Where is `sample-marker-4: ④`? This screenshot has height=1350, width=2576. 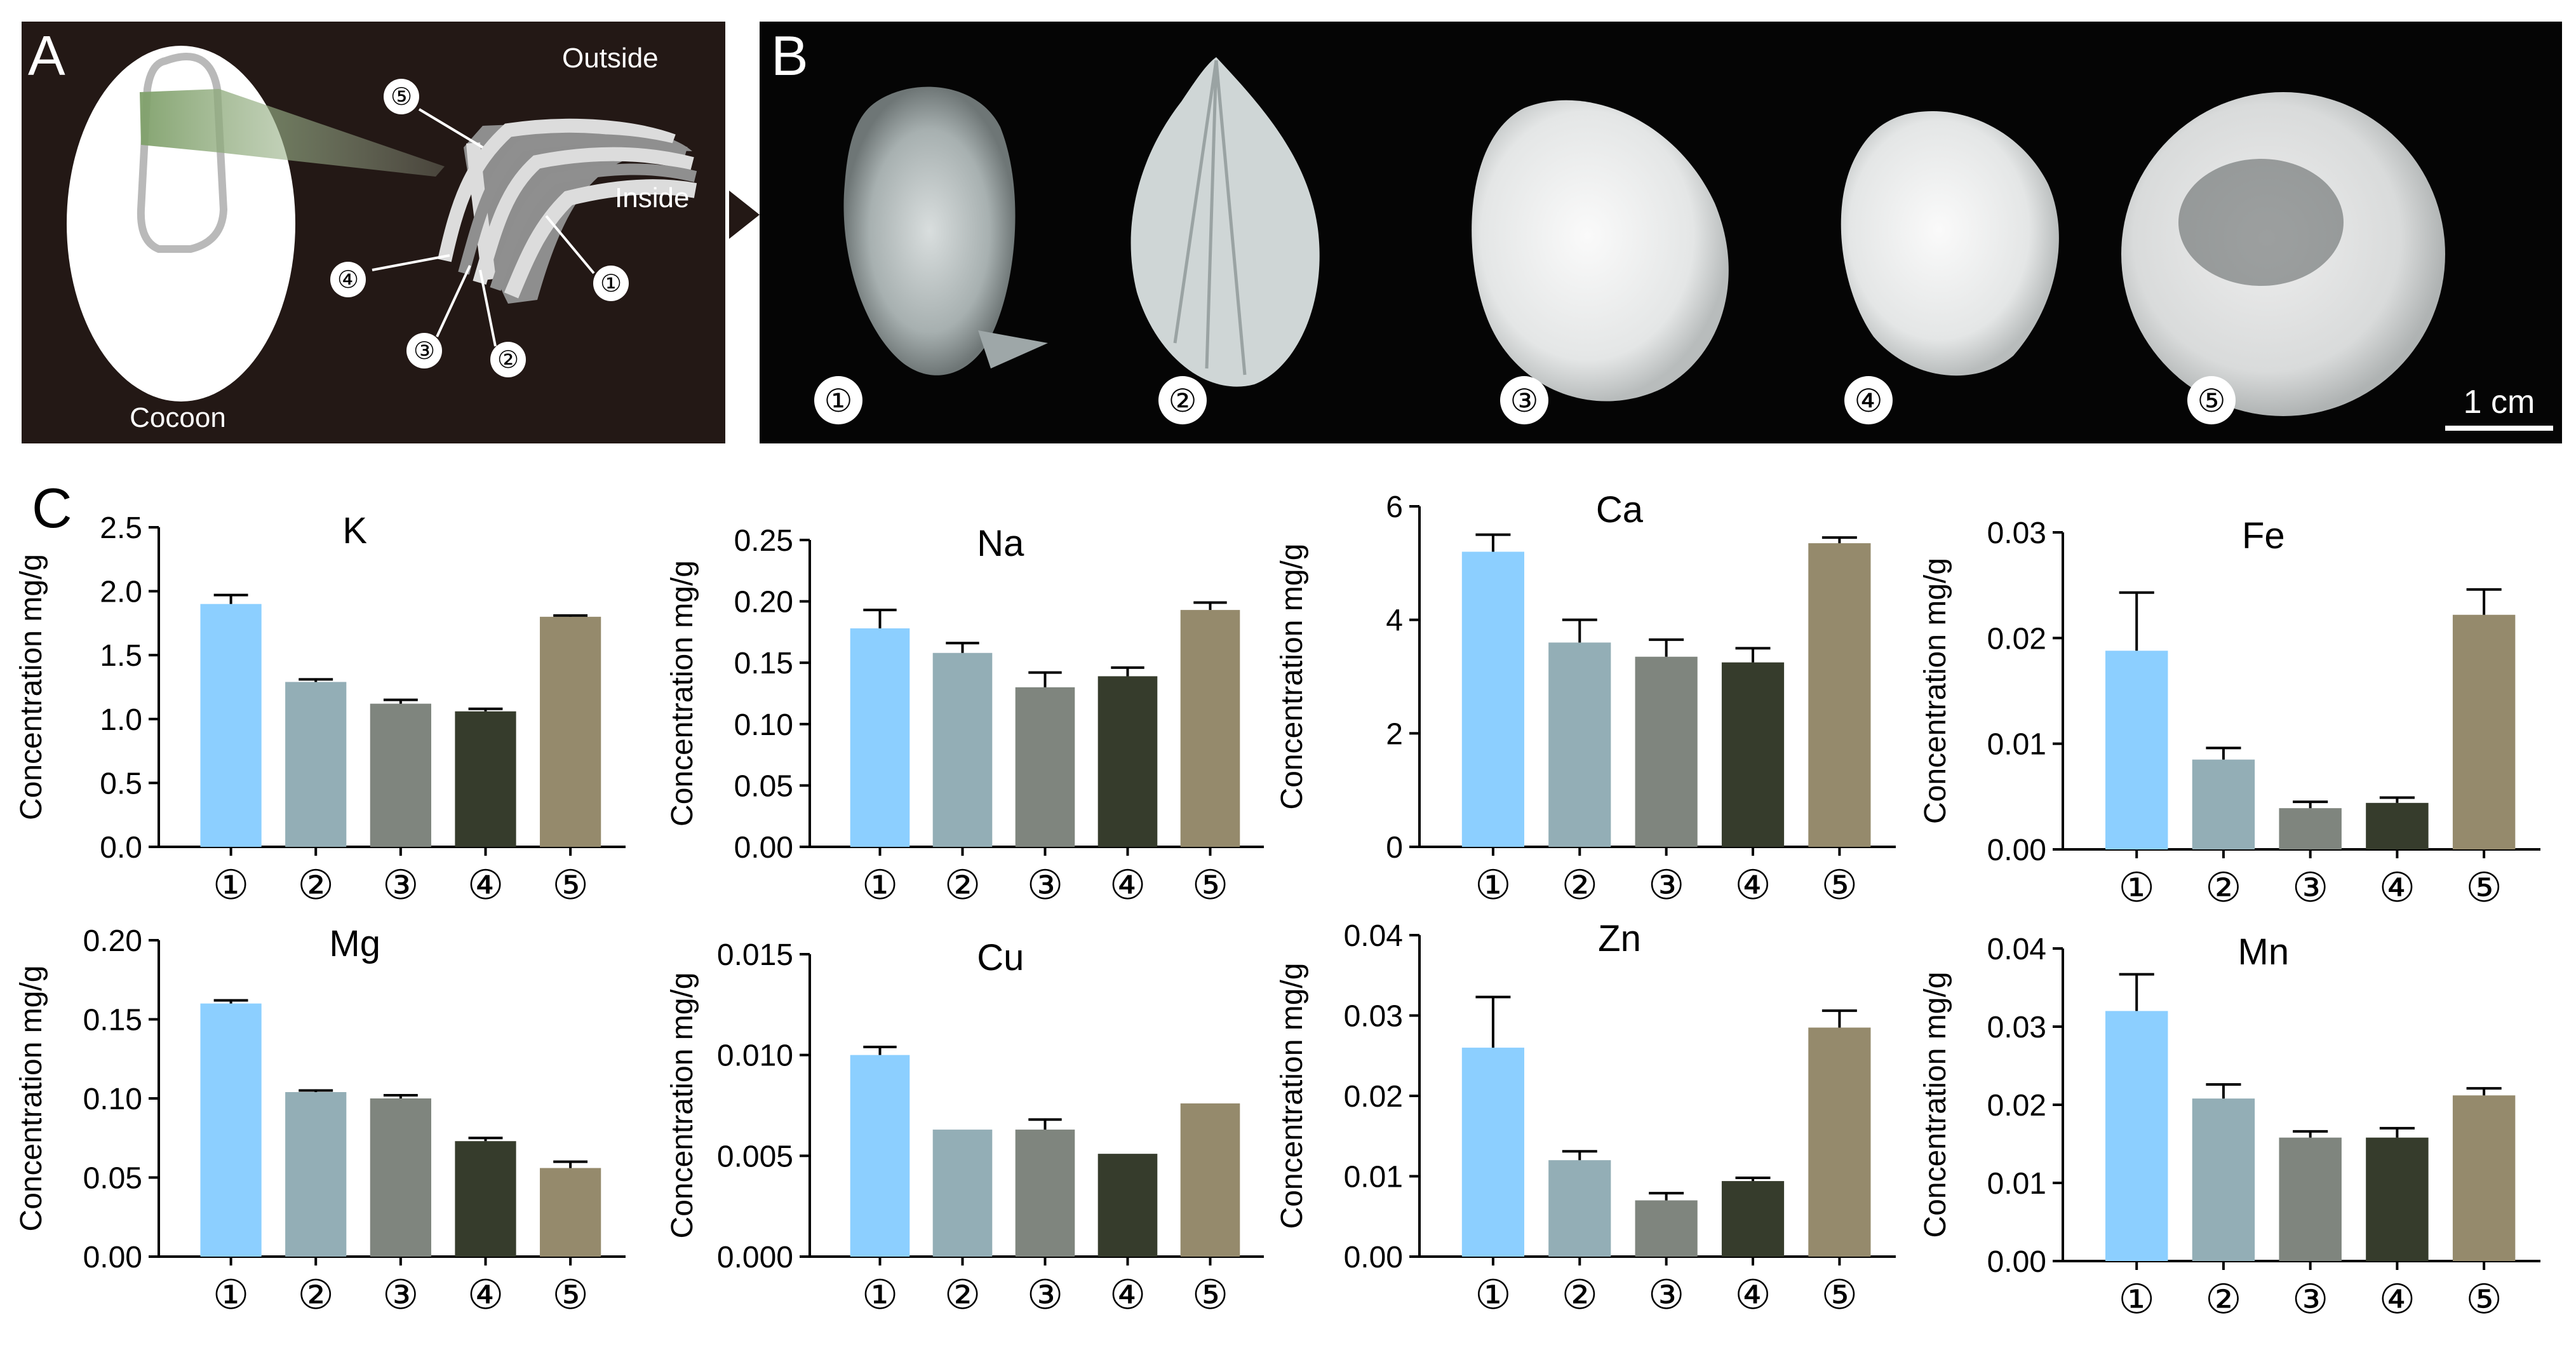 sample-marker-4: ④ is located at coordinates (1868, 400).